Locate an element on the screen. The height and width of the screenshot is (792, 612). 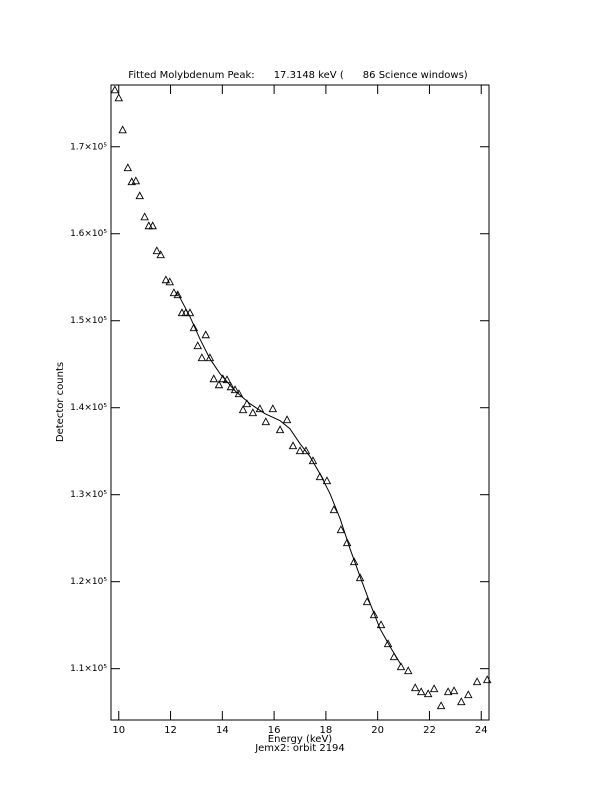
x-tick-label: 20 is located at coordinates (377, 730).